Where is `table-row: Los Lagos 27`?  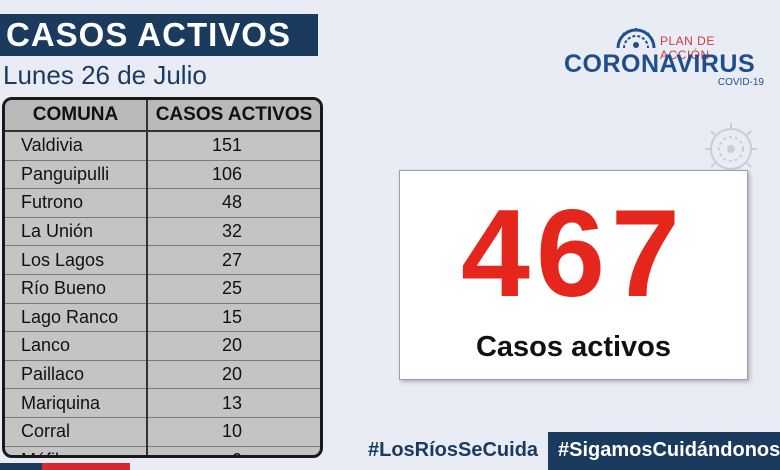
table-row: Los Lagos 27 is located at coordinates (162, 260).